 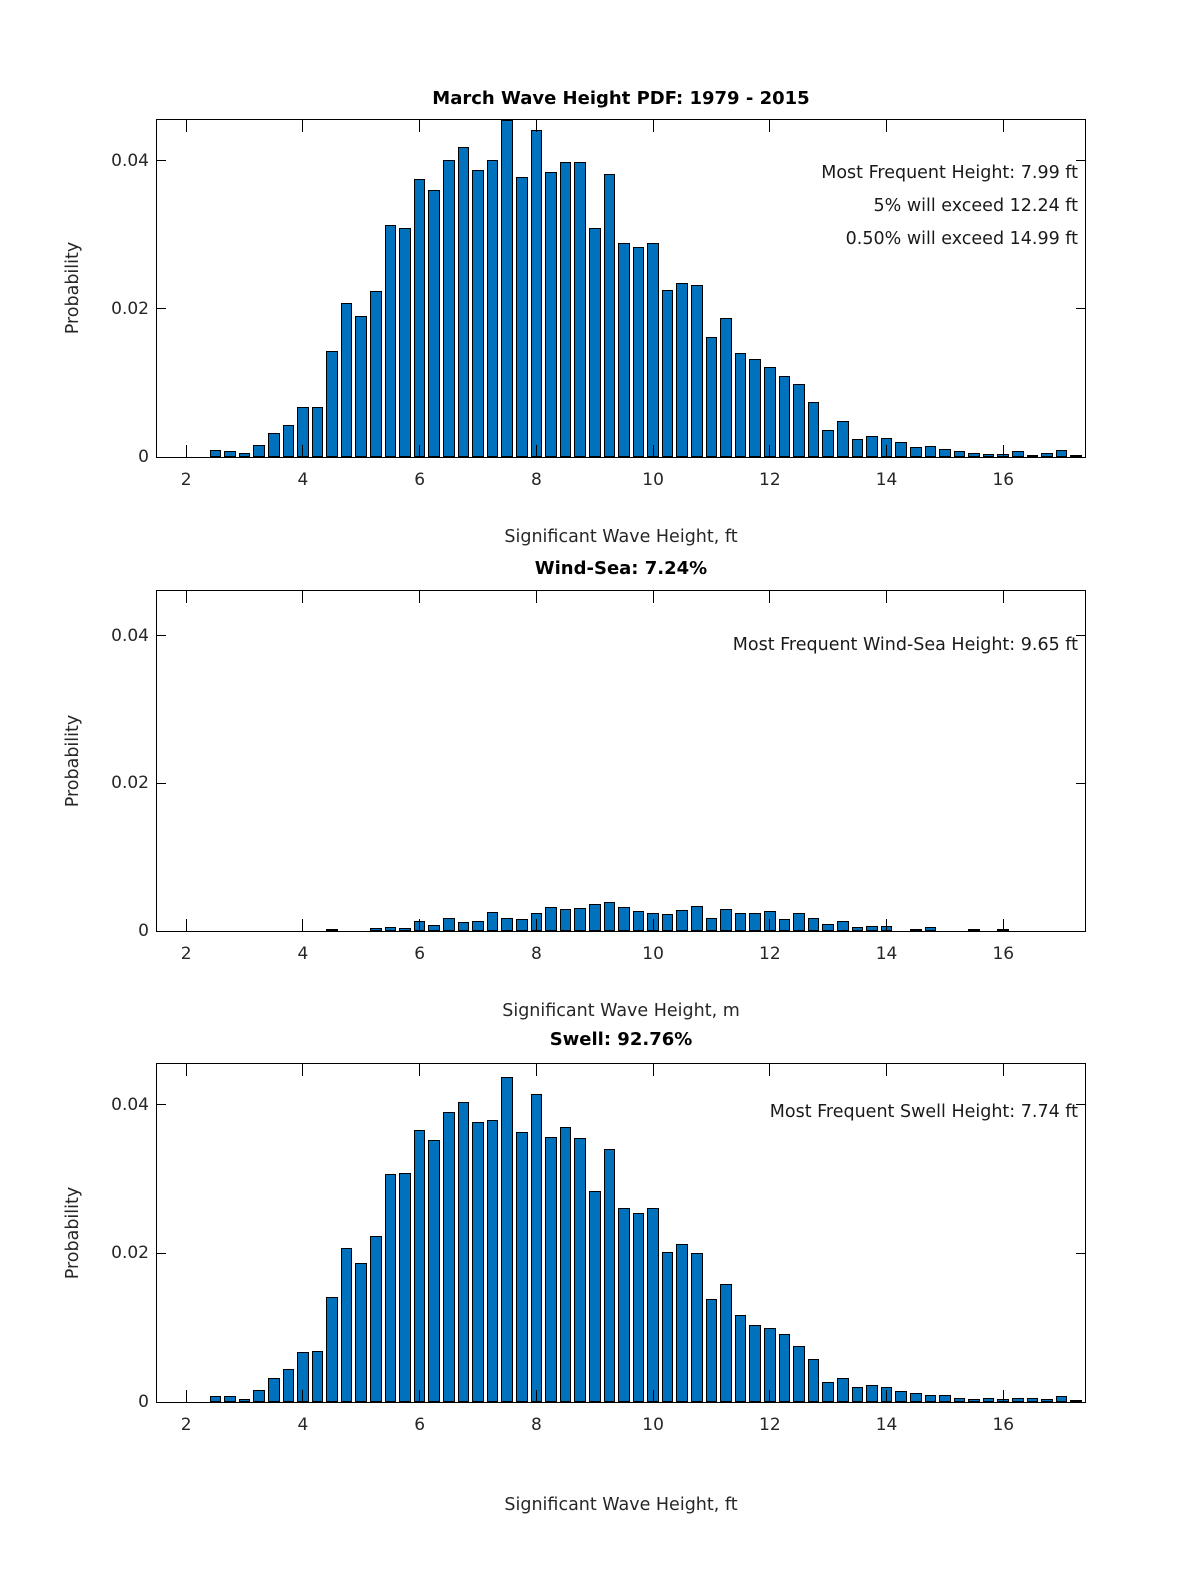 I want to click on y-tick-right, so click(x=1080, y=1105).